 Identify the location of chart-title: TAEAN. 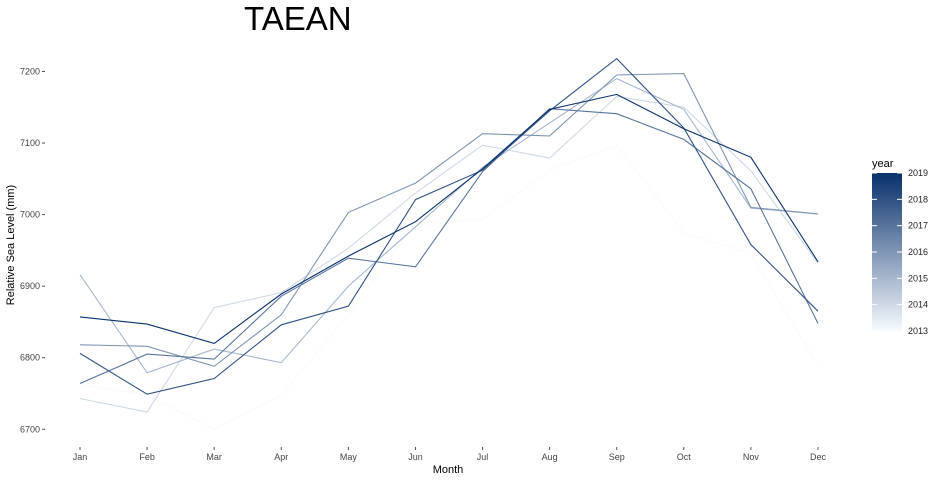
(298, 18).